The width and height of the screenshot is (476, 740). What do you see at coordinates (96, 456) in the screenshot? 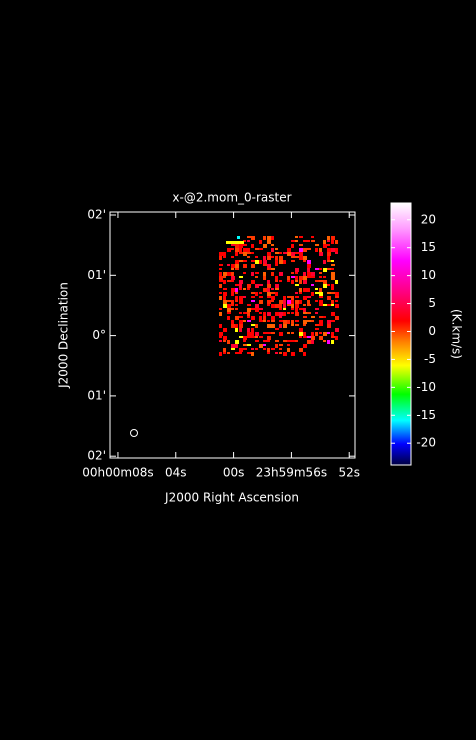
I see `y-tick-label: 02'` at bounding box center [96, 456].